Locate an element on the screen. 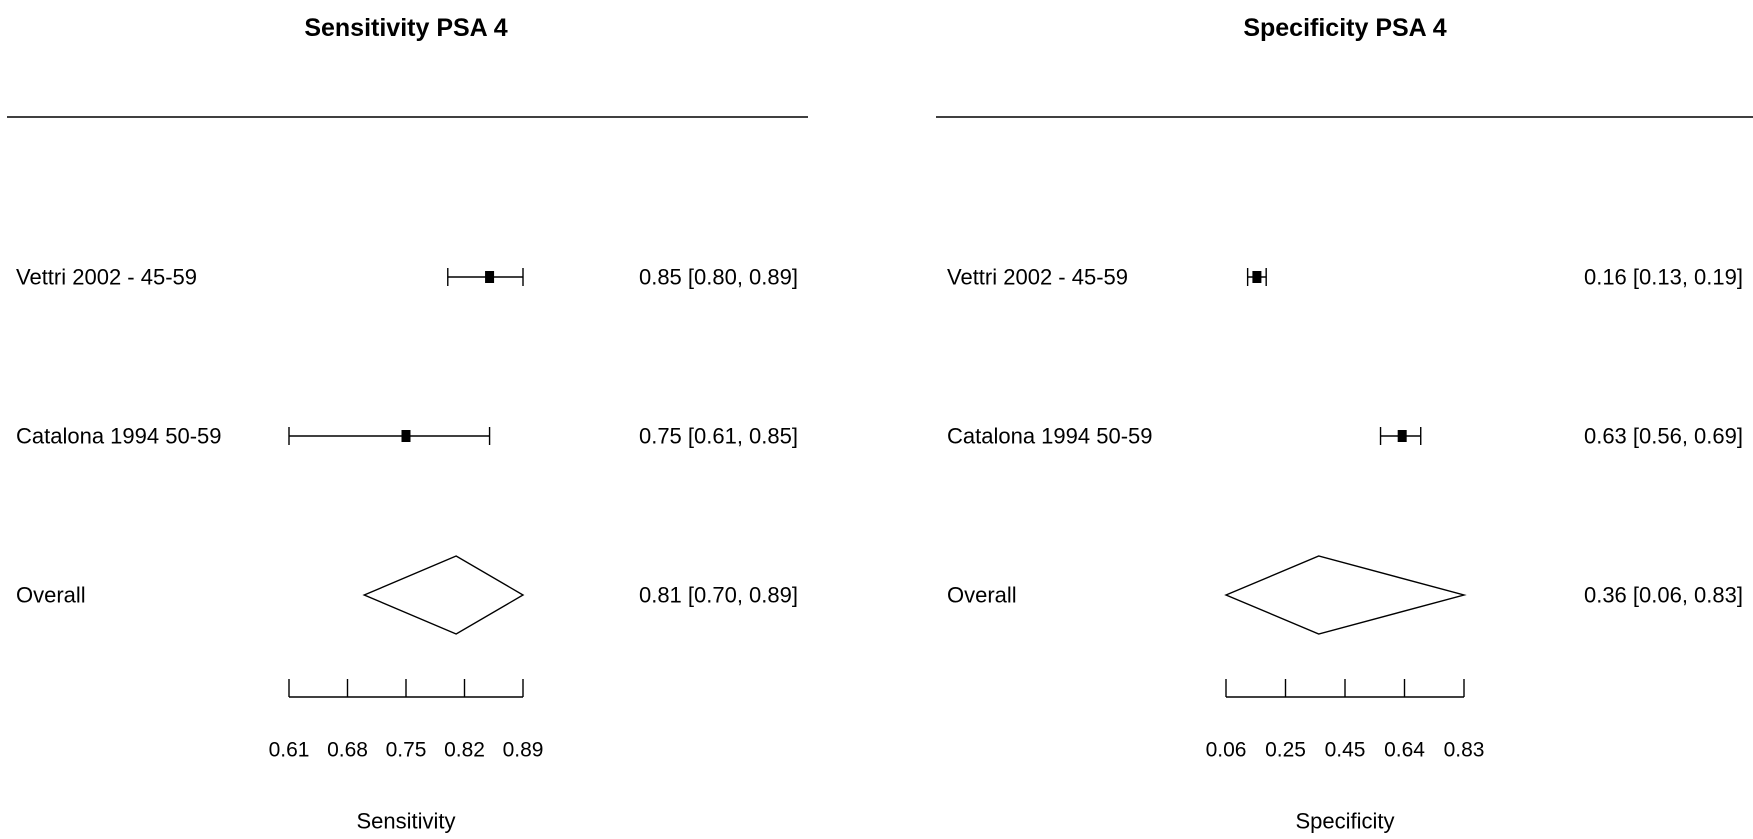 This screenshot has height=839, width=1753. x-tick-label: 0.82 is located at coordinates (464, 750).